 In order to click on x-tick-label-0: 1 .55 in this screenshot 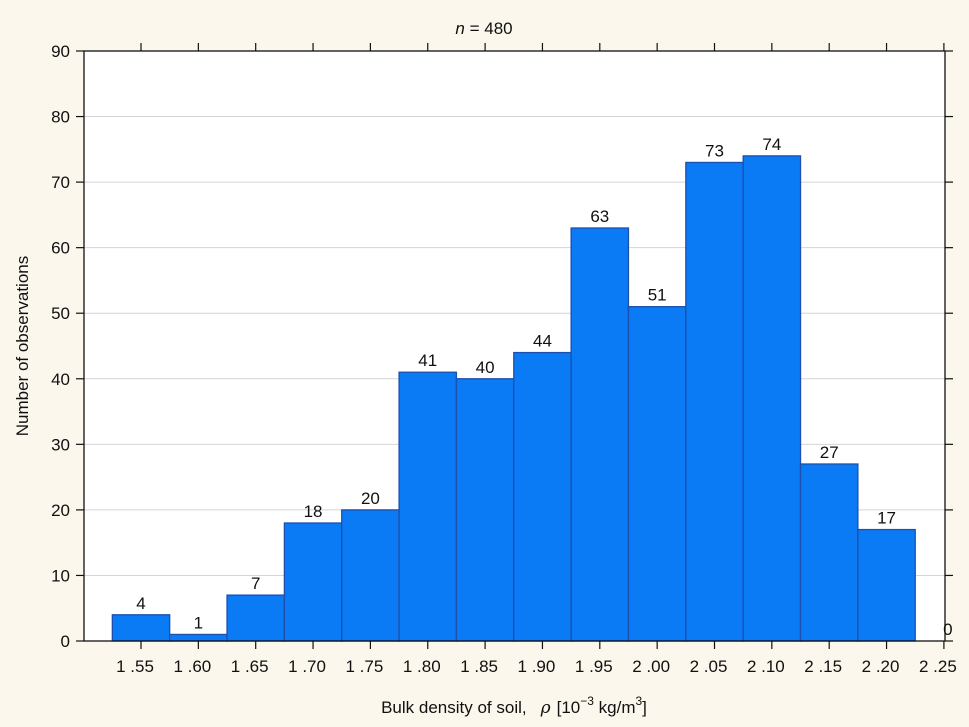, I will do `click(135, 666)`.